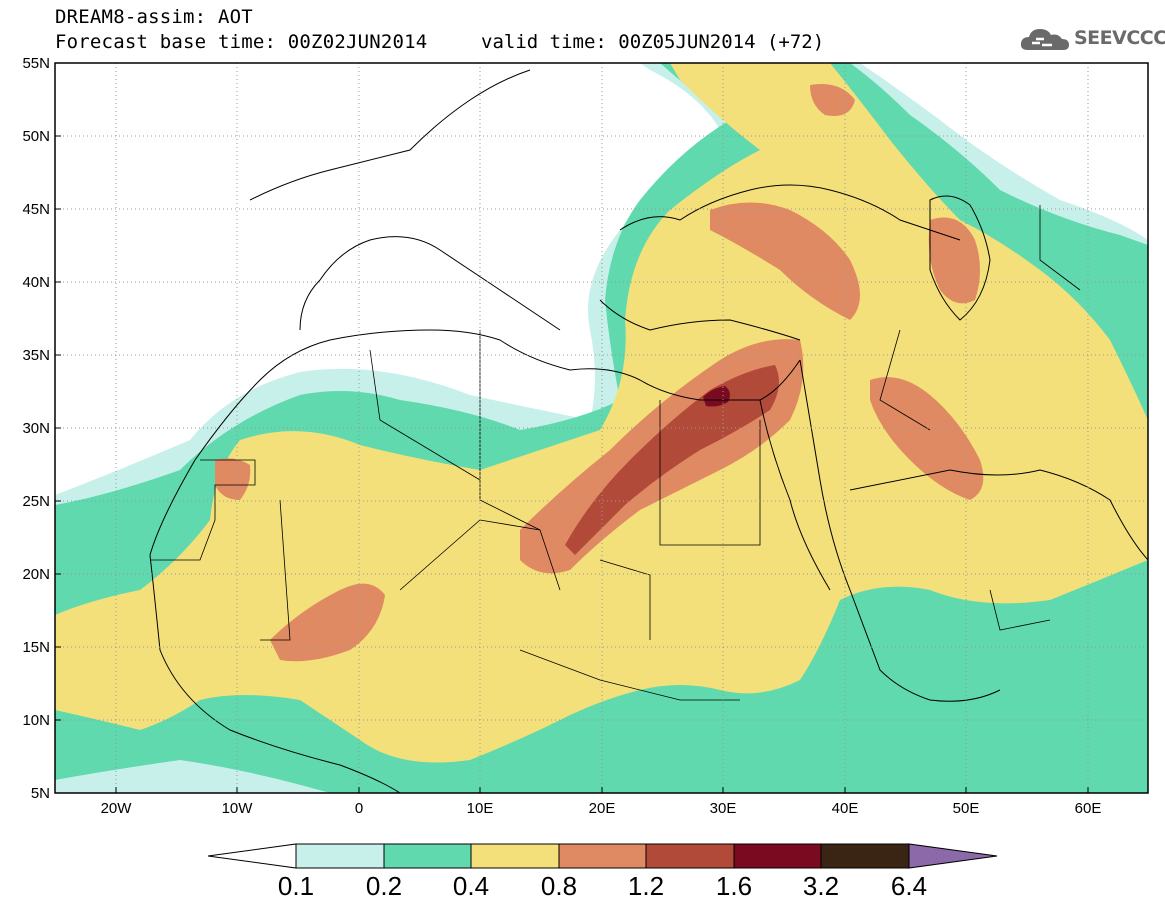  I want to click on lon-label: 30E, so click(723, 808).